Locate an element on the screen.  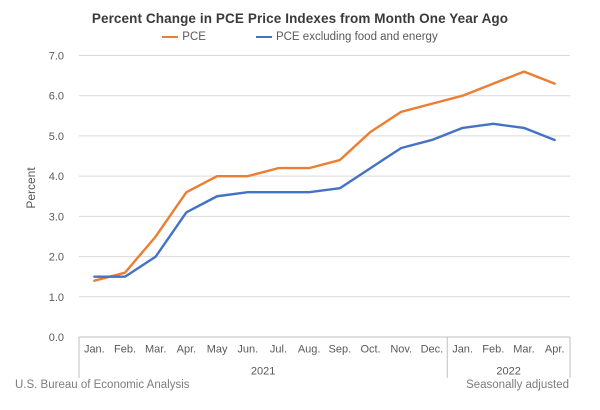
x-tick-label: Sep. is located at coordinates (340, 350).